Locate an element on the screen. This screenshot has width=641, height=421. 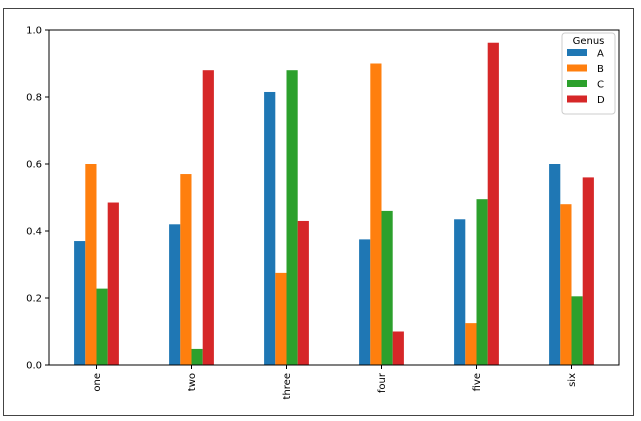
bar-A-four is located at coordinates (365, 302).